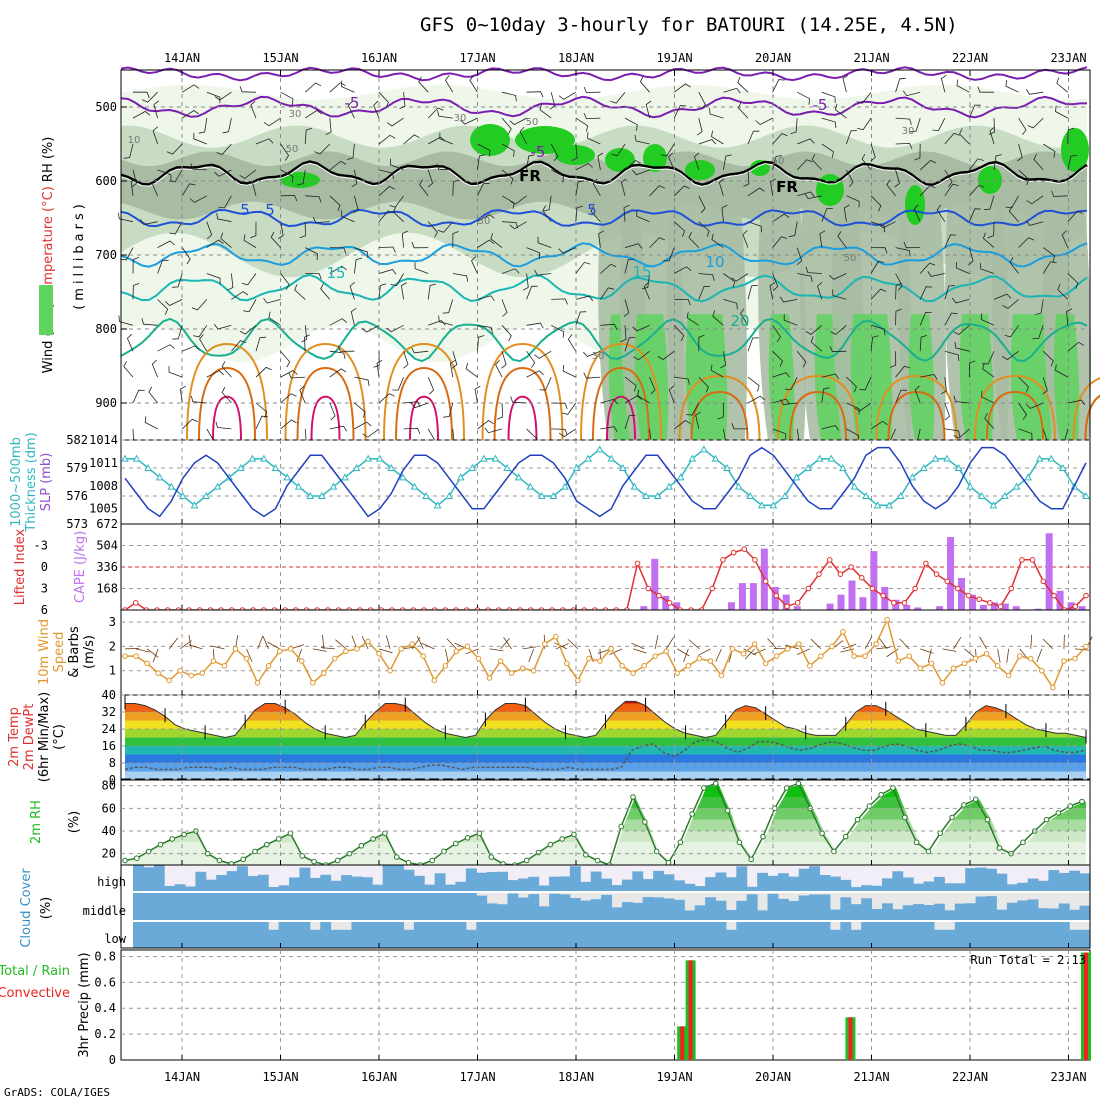 Image resolution: width=1100 pixels, height=1100 pixels. Describe the element at coordinates (107, 546) in the screenshot. I see `cape-tick-label: 504` at that location.